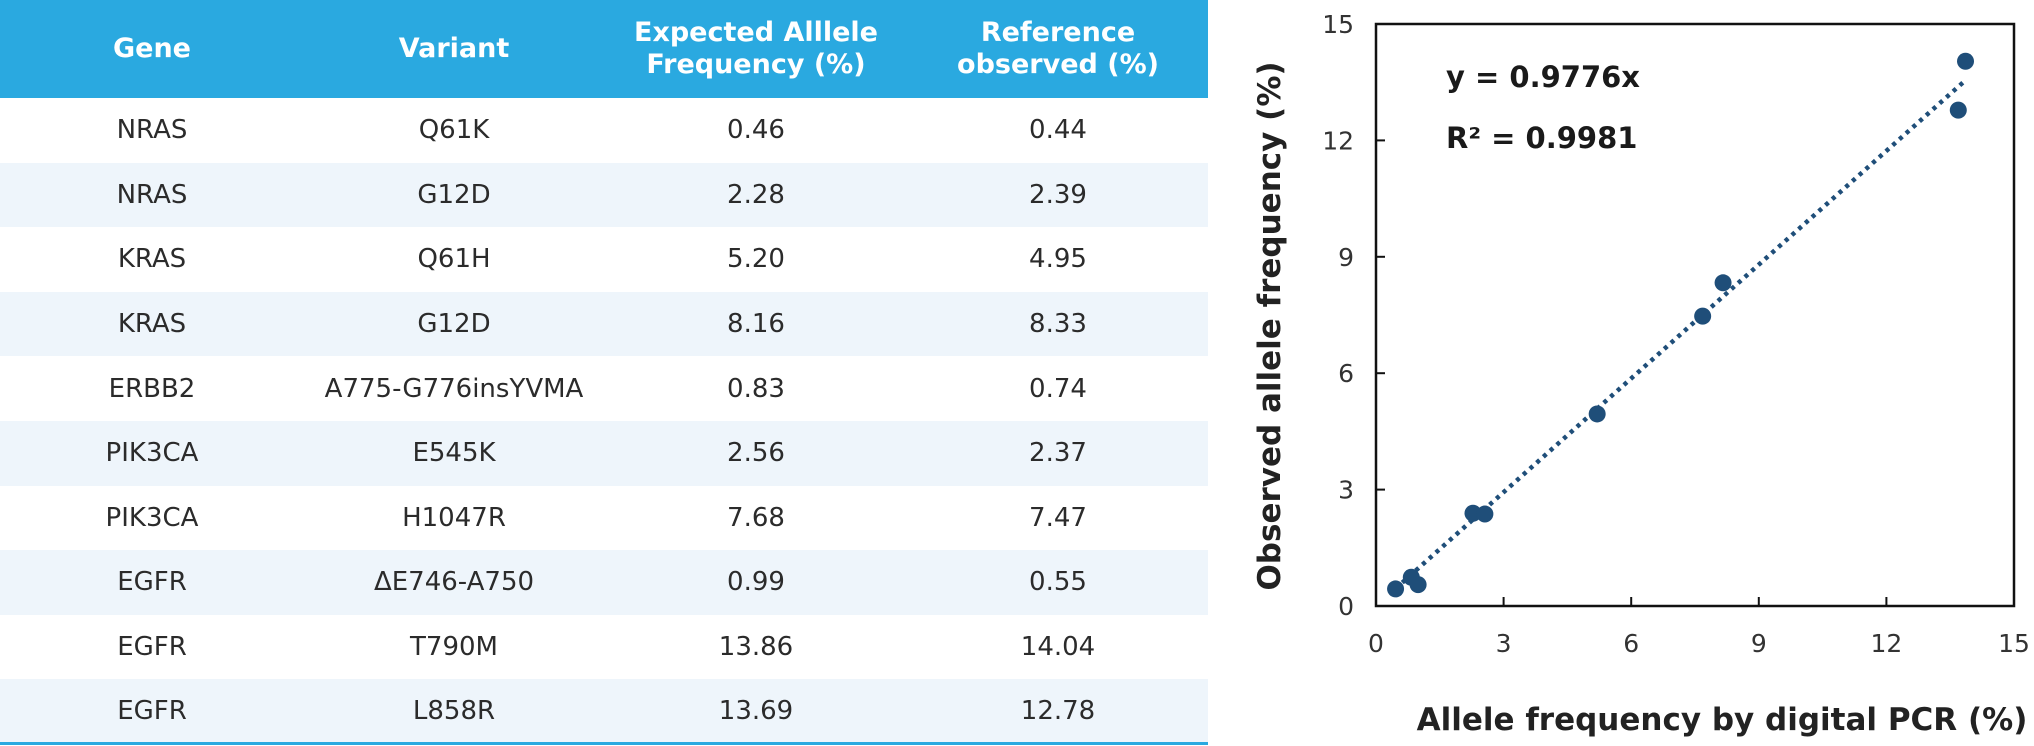 This screenshot has height=746, width=2034. What do you see at coordinates (756, 710) in the screenshot?
I see `cell-expected: 13.69` at bounding box center [756, 710].